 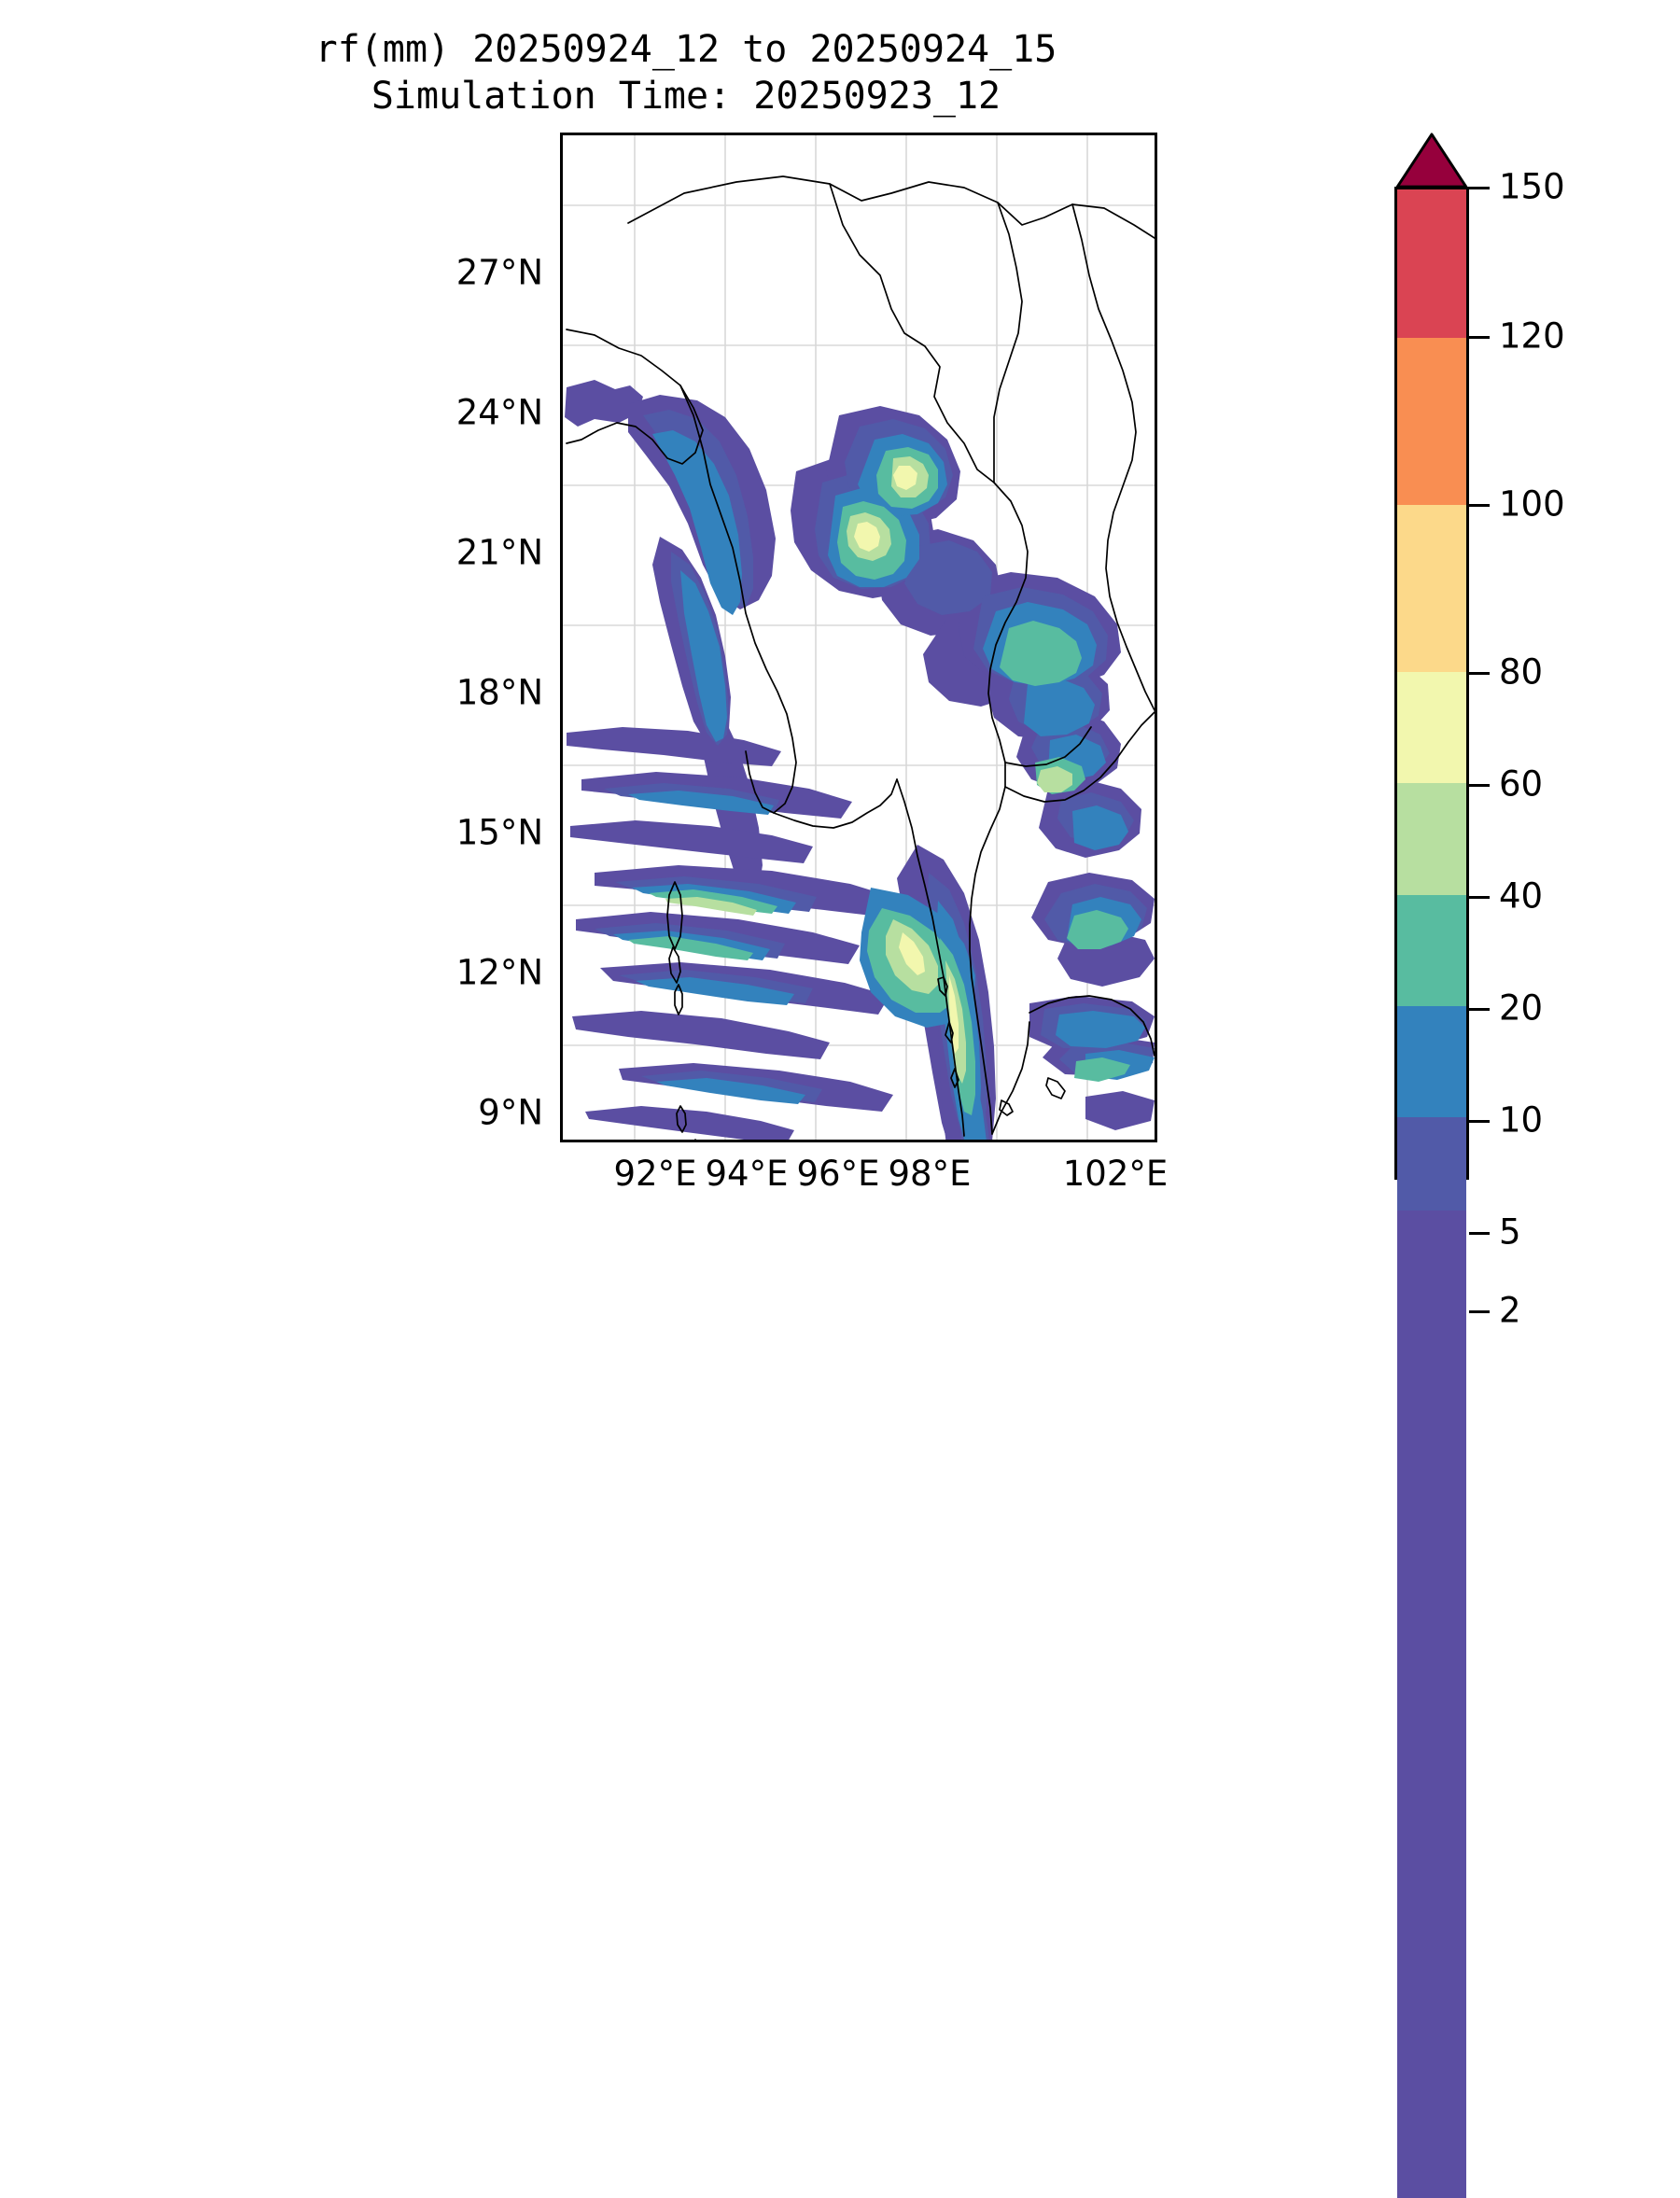 What do you see at coordinates (499, 272) in the screenshot?
I see `ytick-27N: 27°N` at bounding box center [499, 272].